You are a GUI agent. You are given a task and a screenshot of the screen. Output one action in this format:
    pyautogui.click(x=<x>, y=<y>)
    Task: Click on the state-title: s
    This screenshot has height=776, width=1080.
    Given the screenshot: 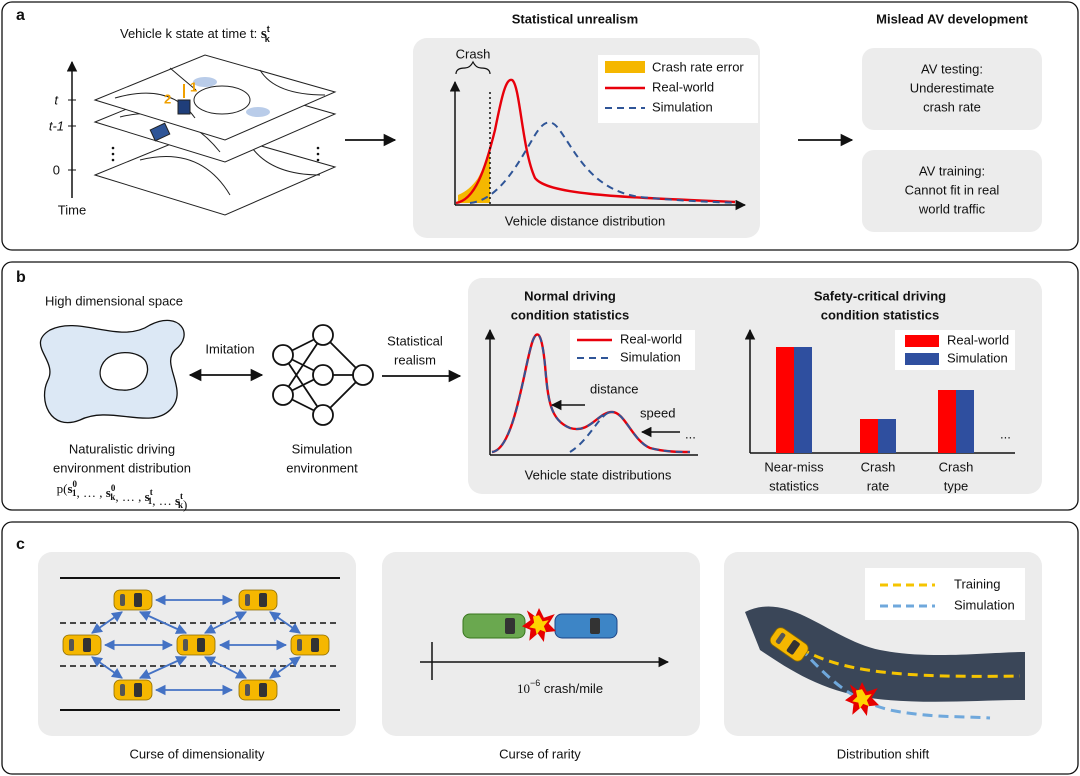 What is the action you would take?
    pyautogui.click(x=264, y=34)
    